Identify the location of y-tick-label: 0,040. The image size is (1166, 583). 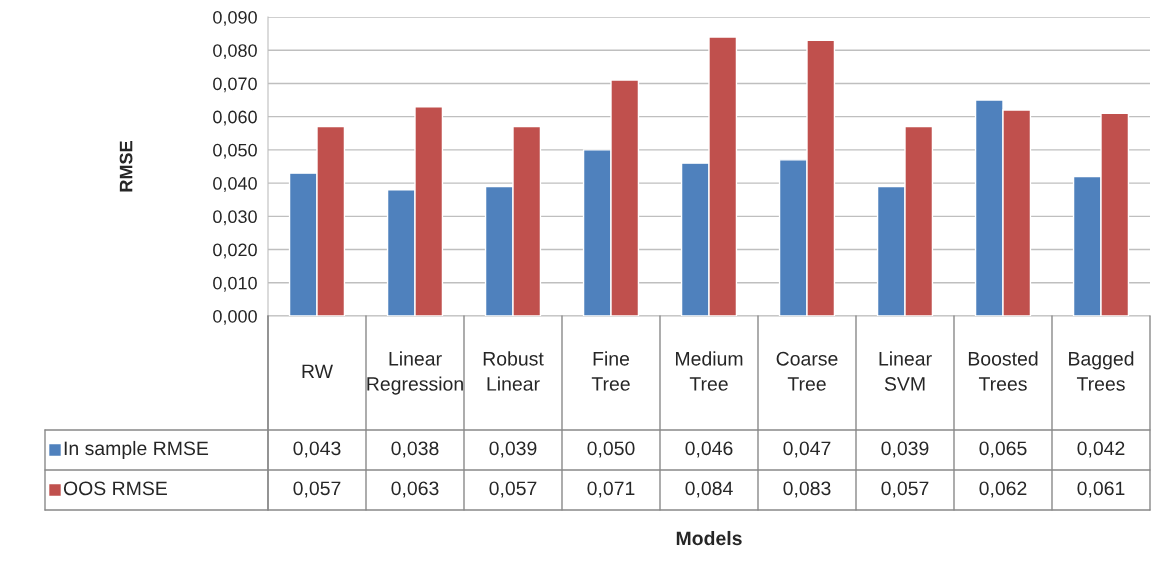
(235, 184).